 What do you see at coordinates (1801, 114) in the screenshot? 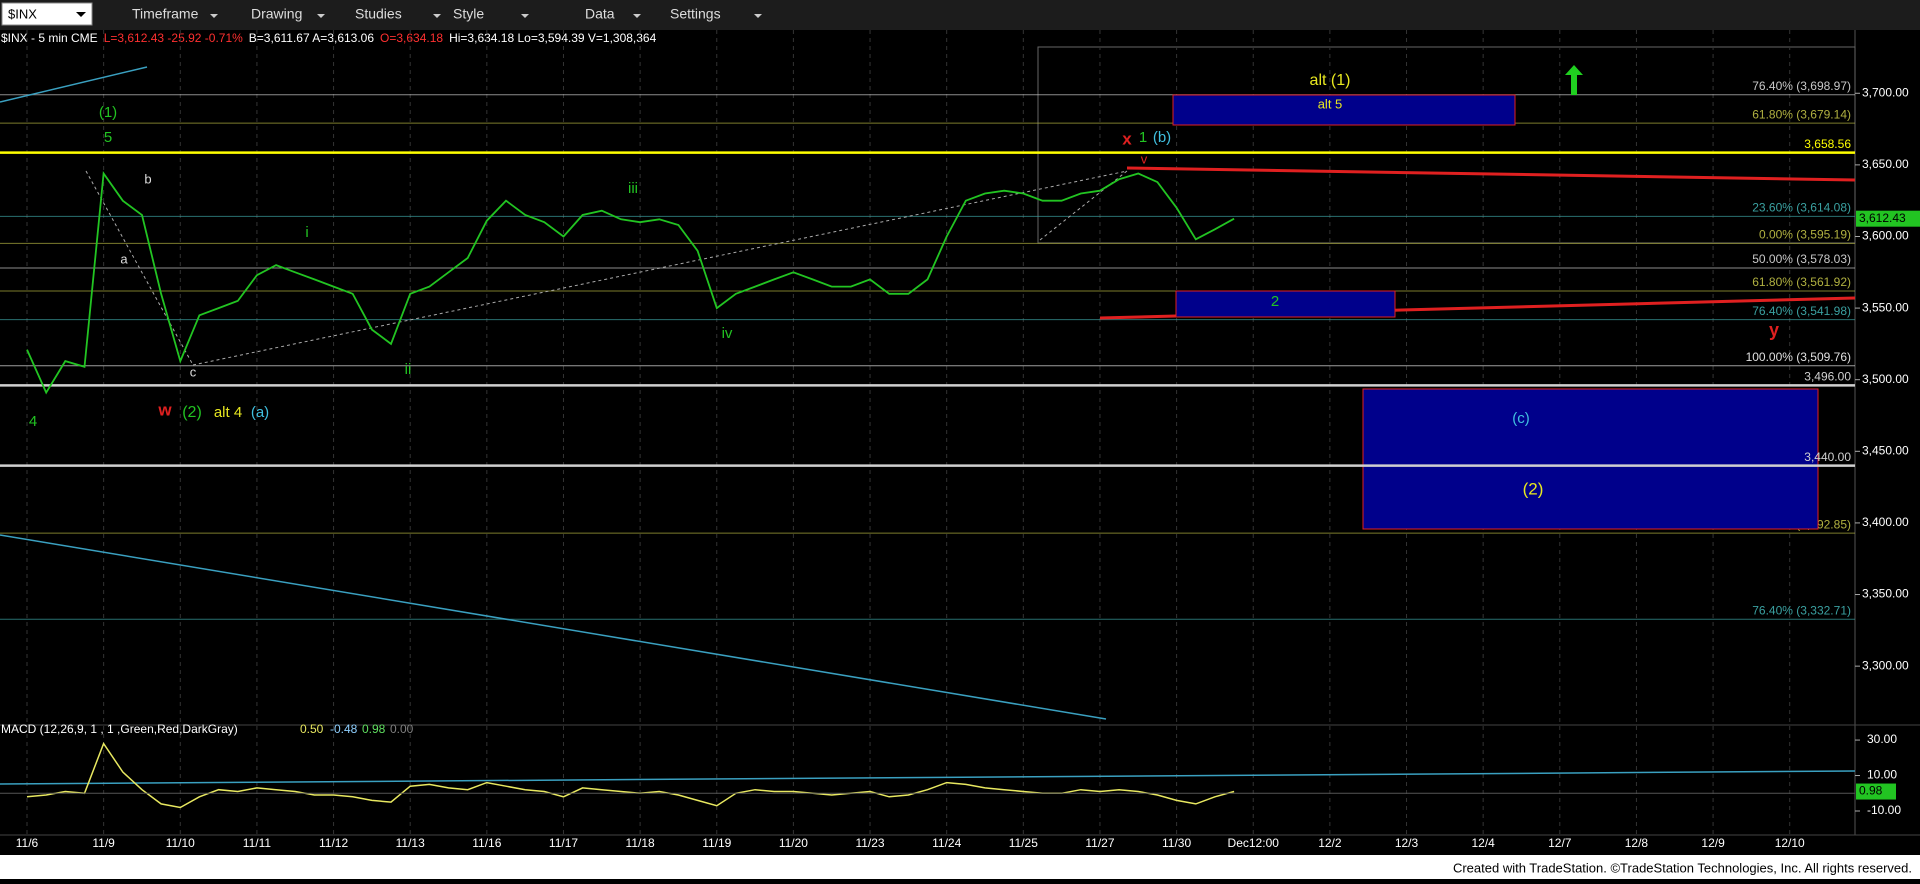
I see `fib-label: 61.80% (3,679.14)` at bounding box center [1801, 114].